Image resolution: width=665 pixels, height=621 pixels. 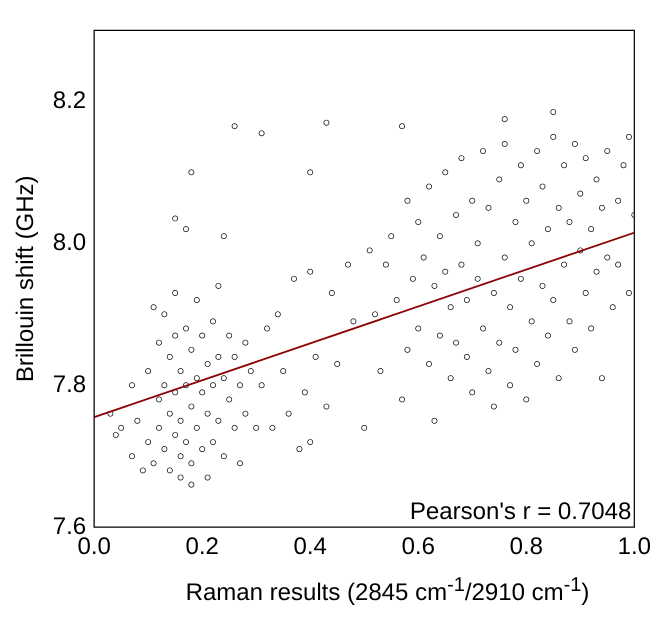 I want to click on x-tick-label: 0.8, so click(x=526, y=546).